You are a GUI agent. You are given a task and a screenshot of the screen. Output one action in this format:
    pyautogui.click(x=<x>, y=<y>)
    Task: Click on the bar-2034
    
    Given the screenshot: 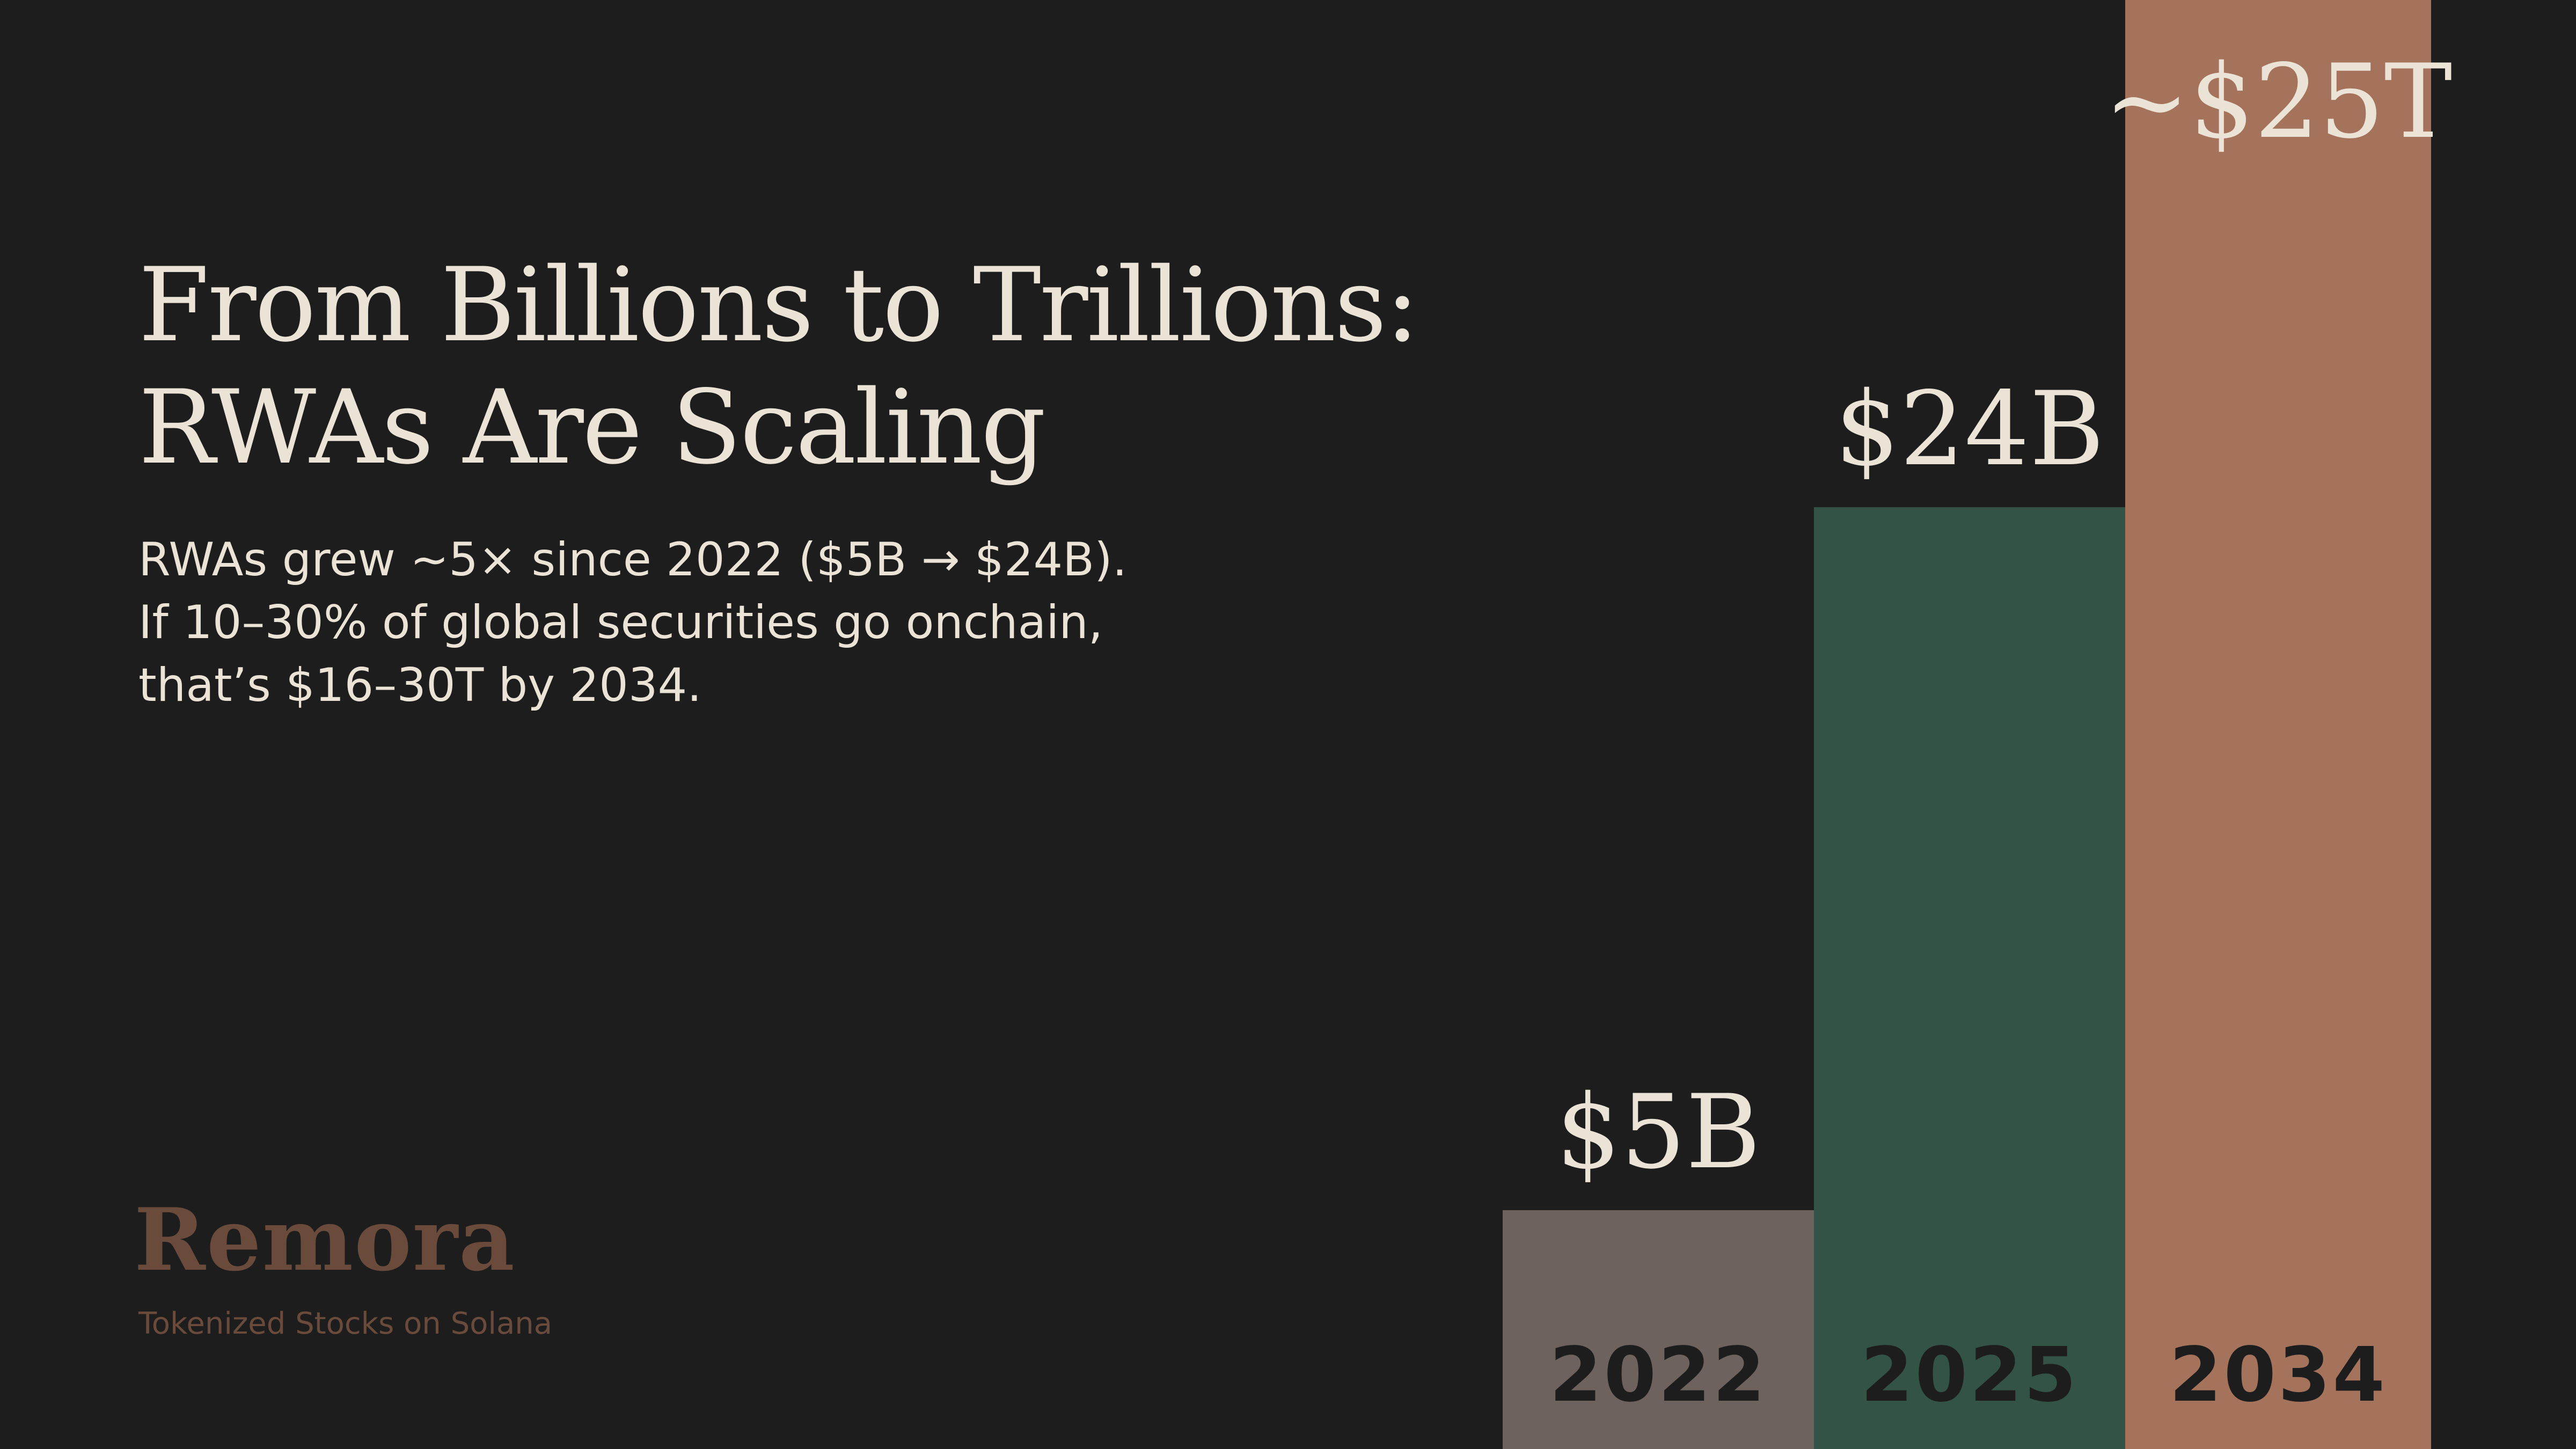 What is the action you would take?
    pyautogui.click(x=2278, y=724)
    